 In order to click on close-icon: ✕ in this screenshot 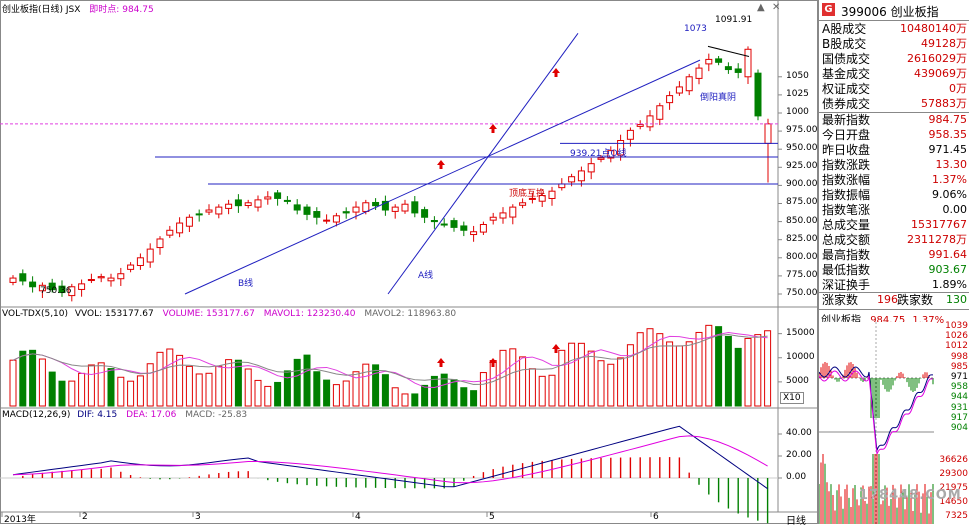, I will do `click(776, 7)`.